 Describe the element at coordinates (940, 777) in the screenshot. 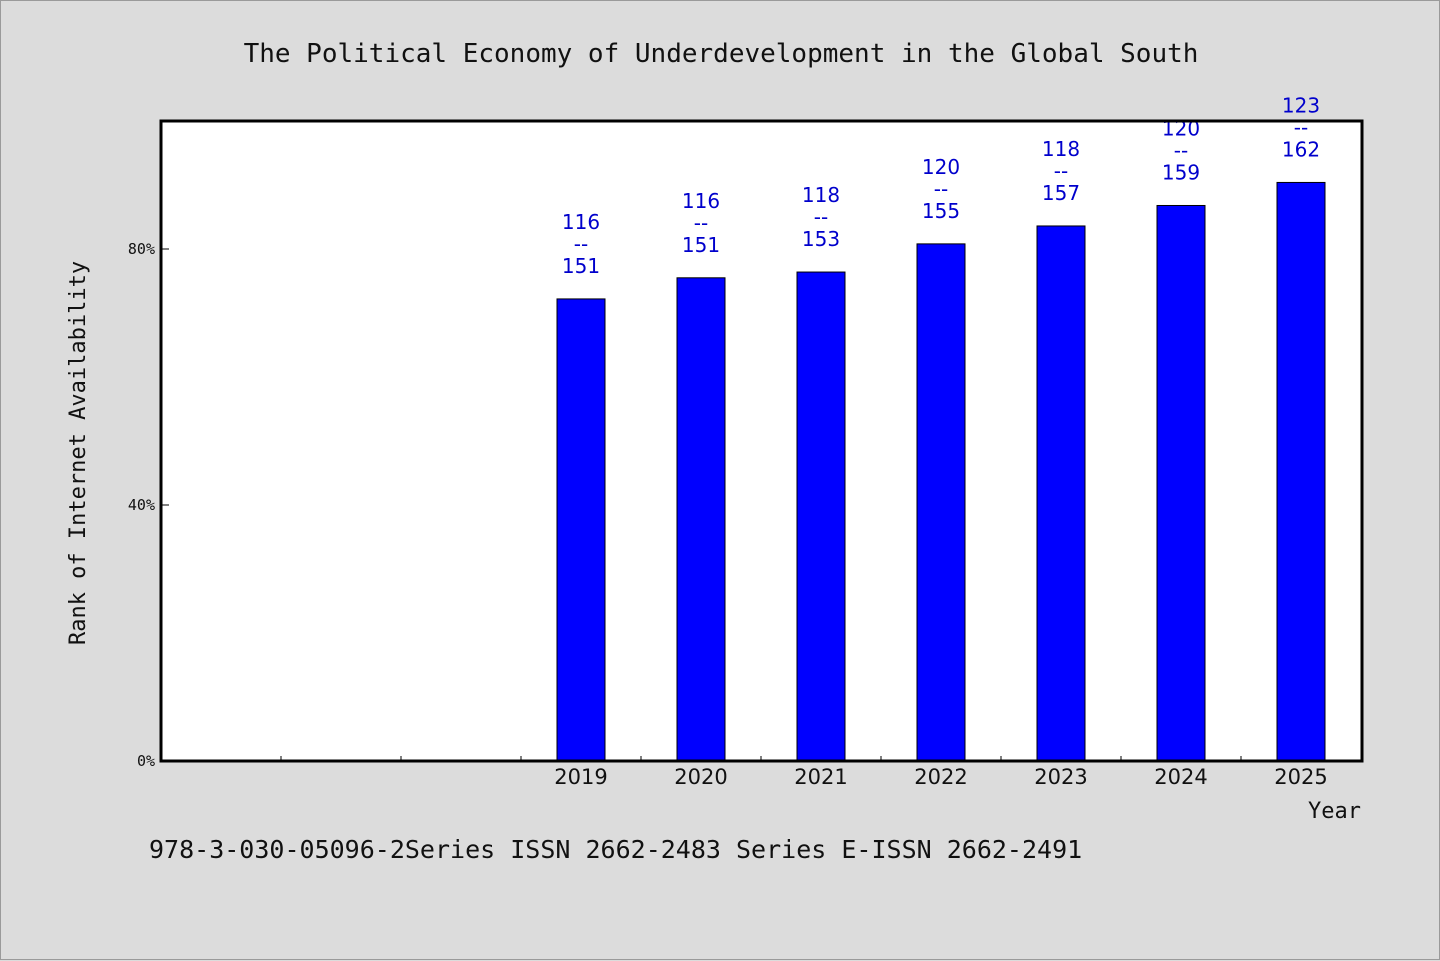

I see `x-tick-label: 2022` at that location.